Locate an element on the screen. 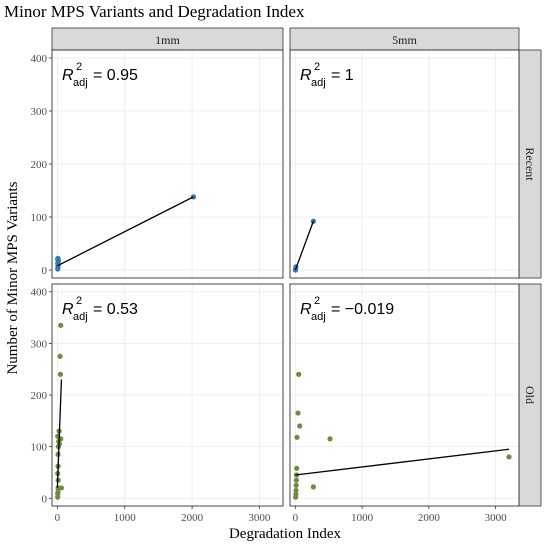  row-strip-label: Old is located at coordinates (530, 395).